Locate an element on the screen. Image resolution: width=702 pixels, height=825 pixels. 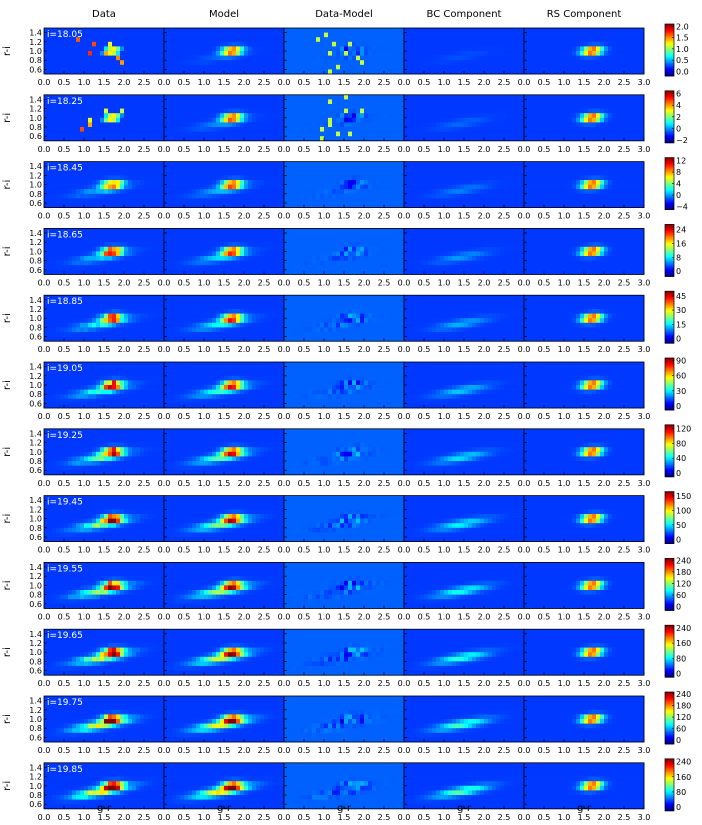
x-tick-label: 1.0 is located at coordinates (444, 82).